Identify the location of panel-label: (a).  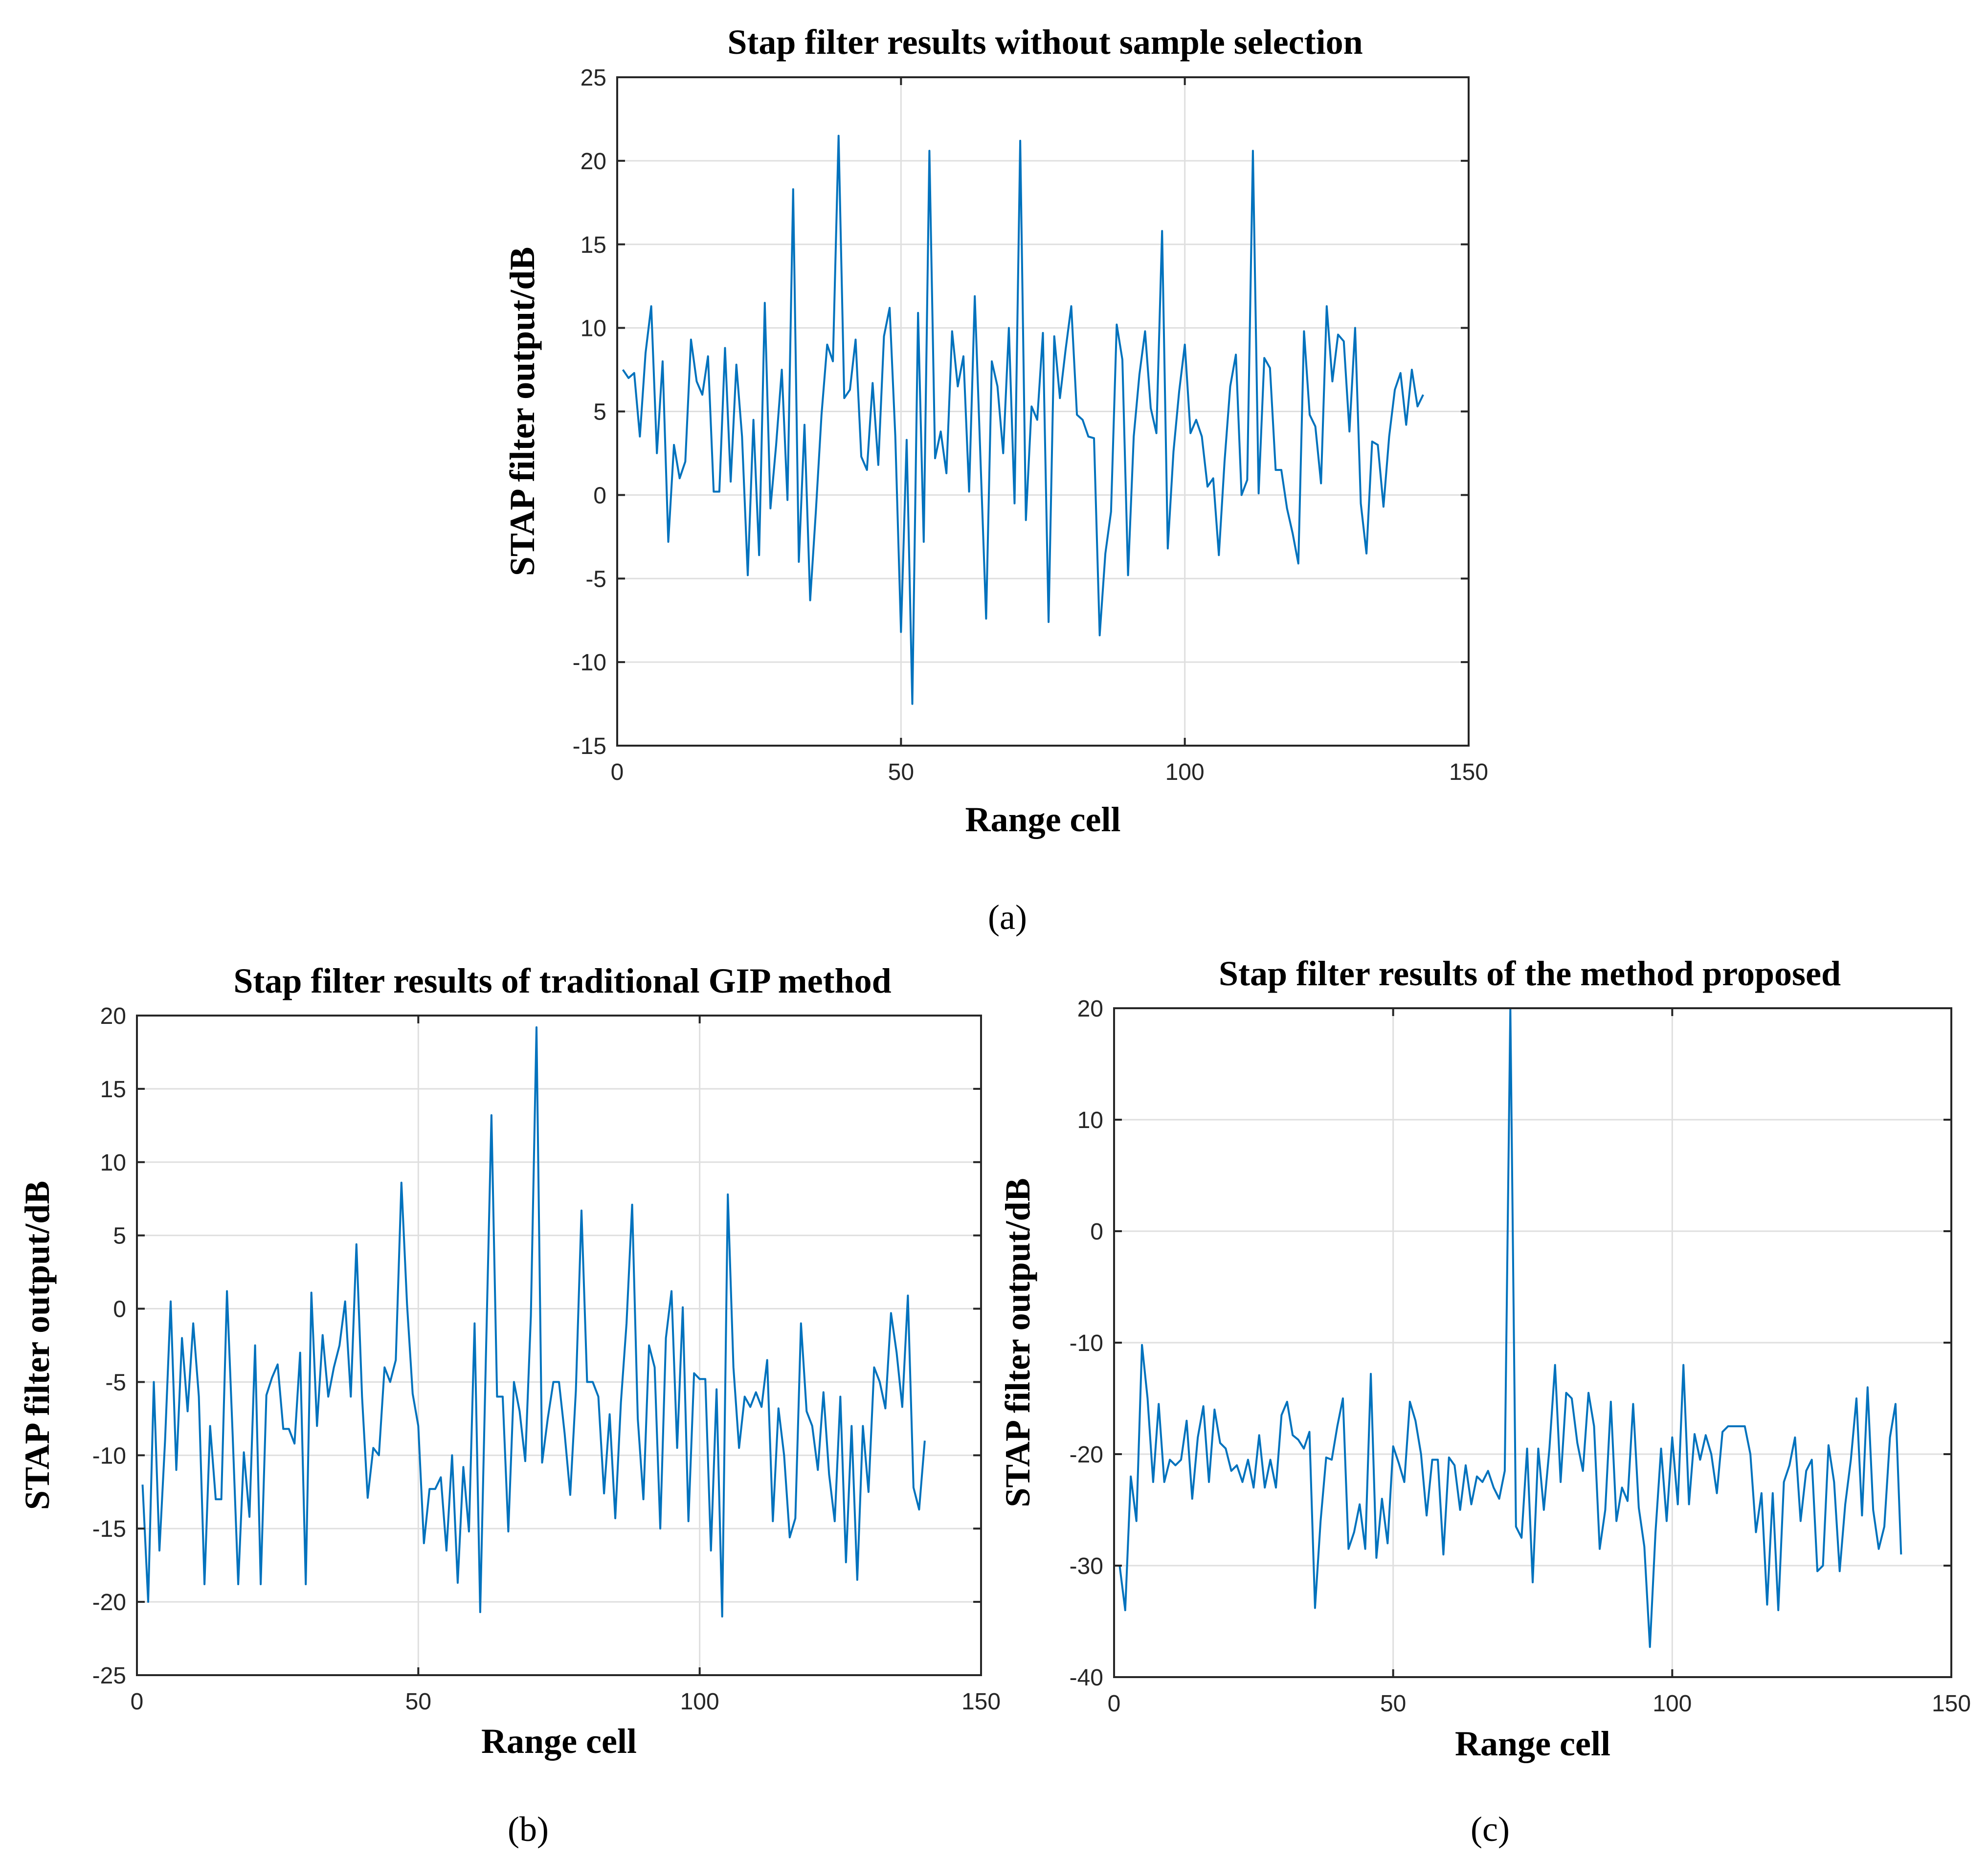
(1008, 917).